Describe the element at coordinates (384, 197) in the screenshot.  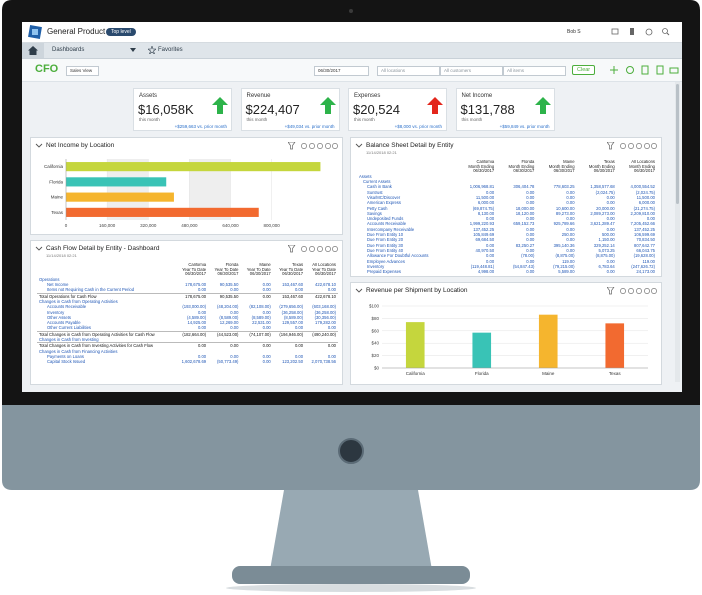
I see `row-label: Visa/MC/Discover` at that location.